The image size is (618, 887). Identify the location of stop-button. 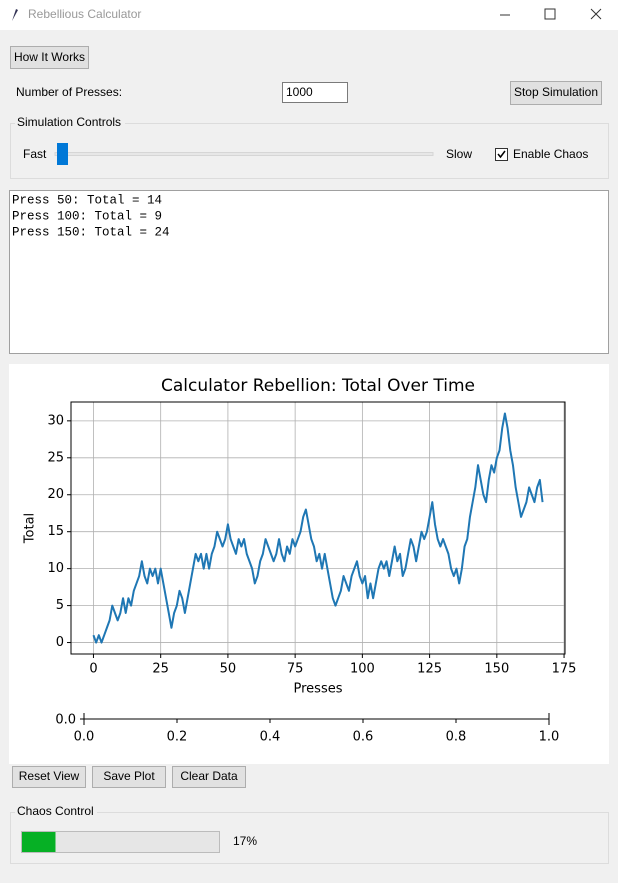
(556, 93).